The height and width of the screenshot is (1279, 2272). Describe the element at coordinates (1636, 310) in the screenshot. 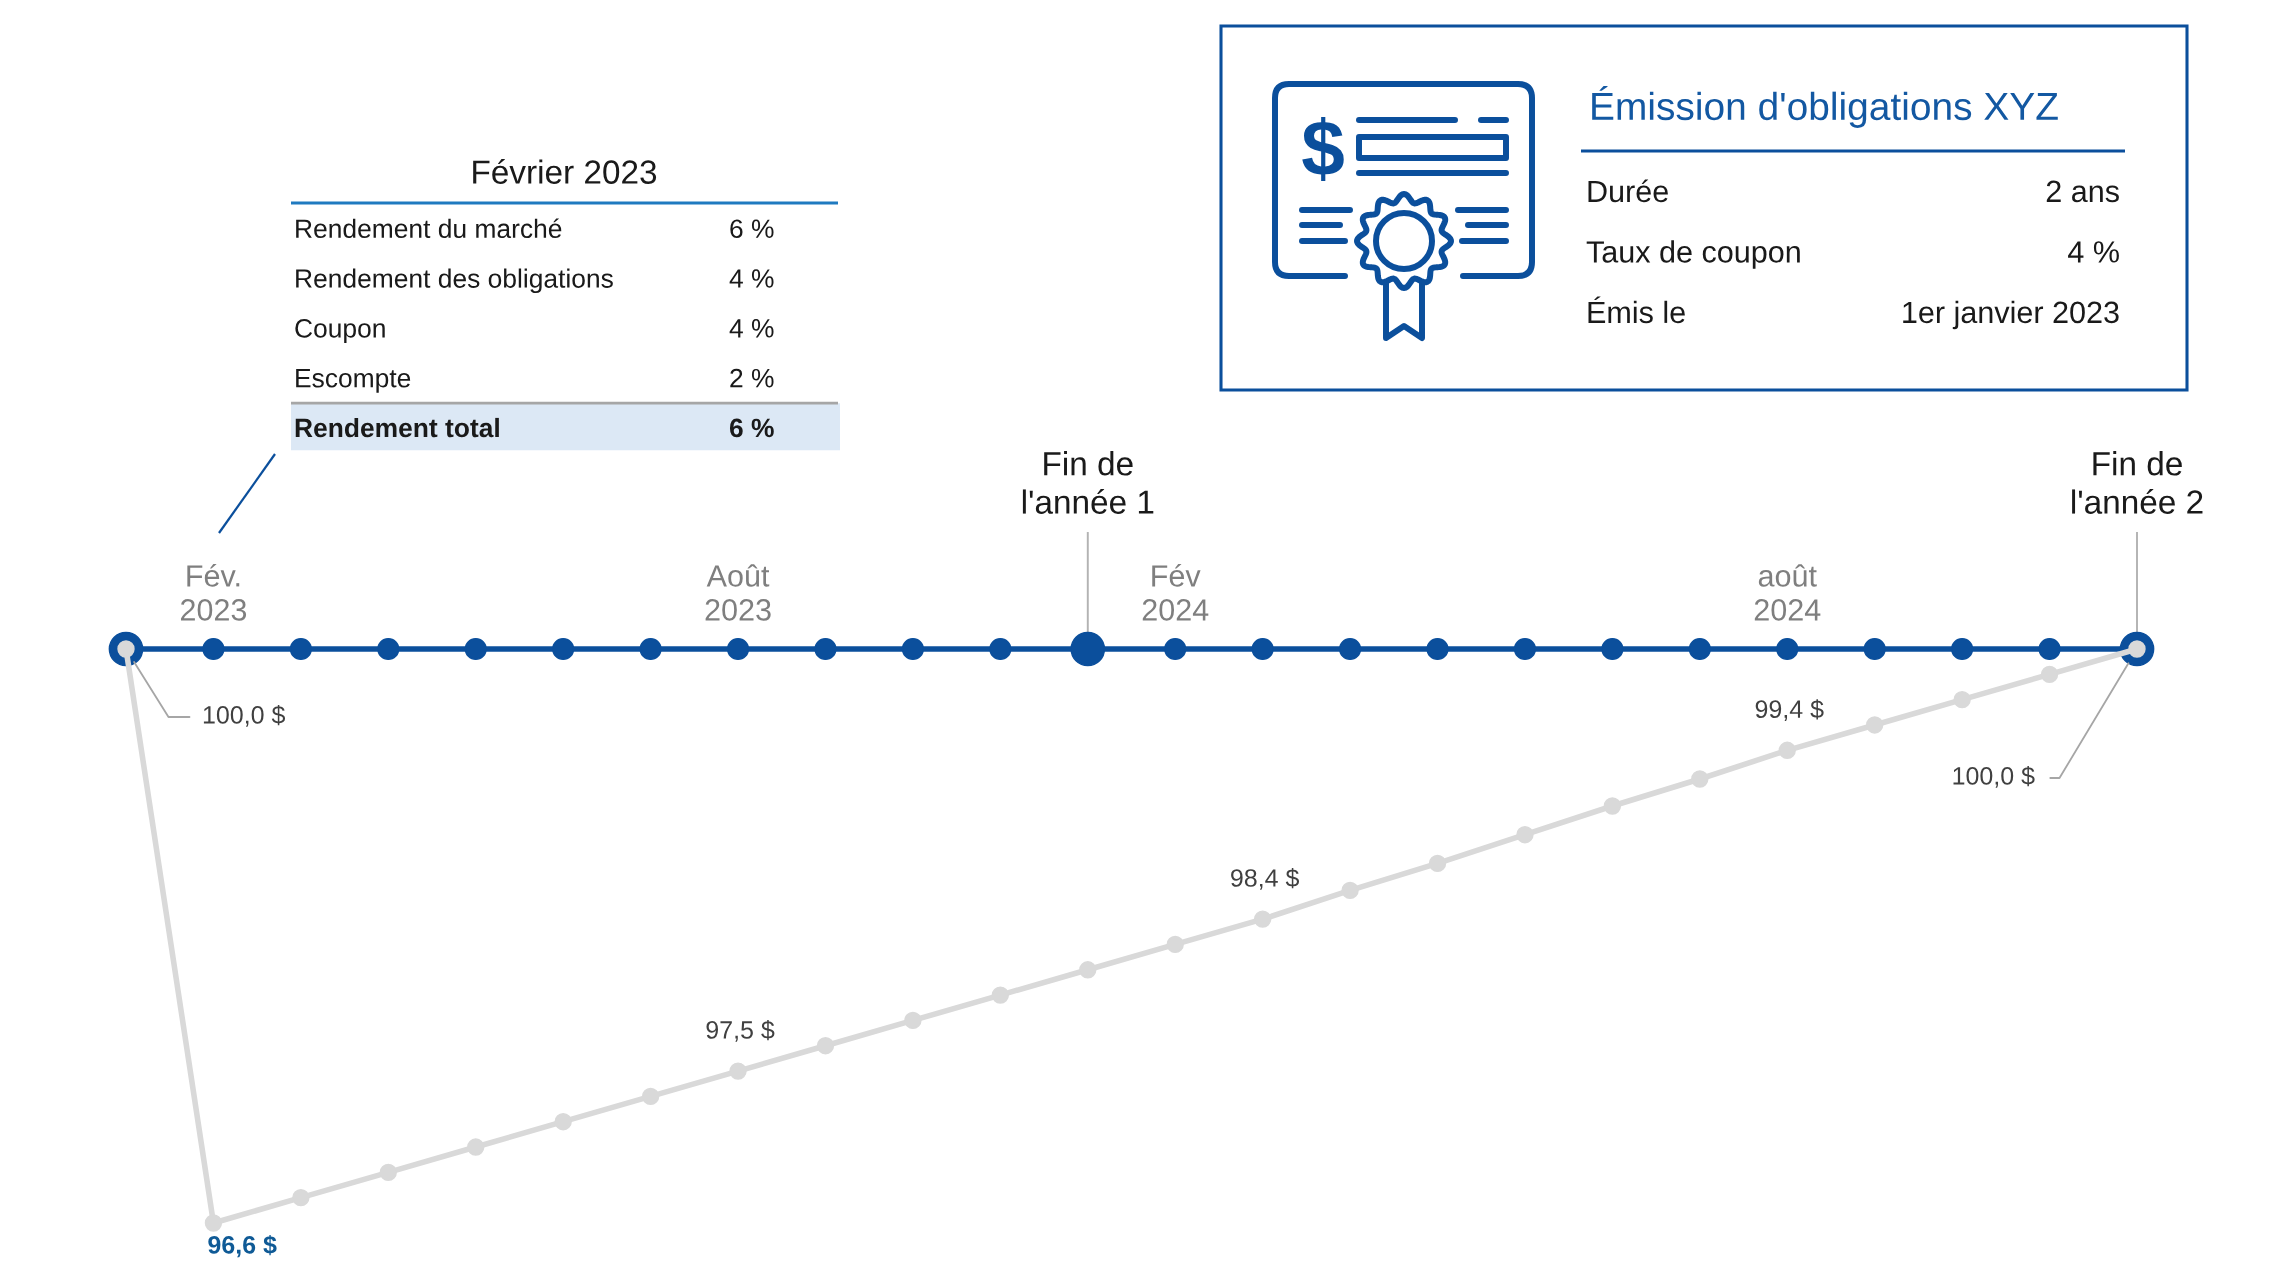

I see `text: Émis le` at that location.